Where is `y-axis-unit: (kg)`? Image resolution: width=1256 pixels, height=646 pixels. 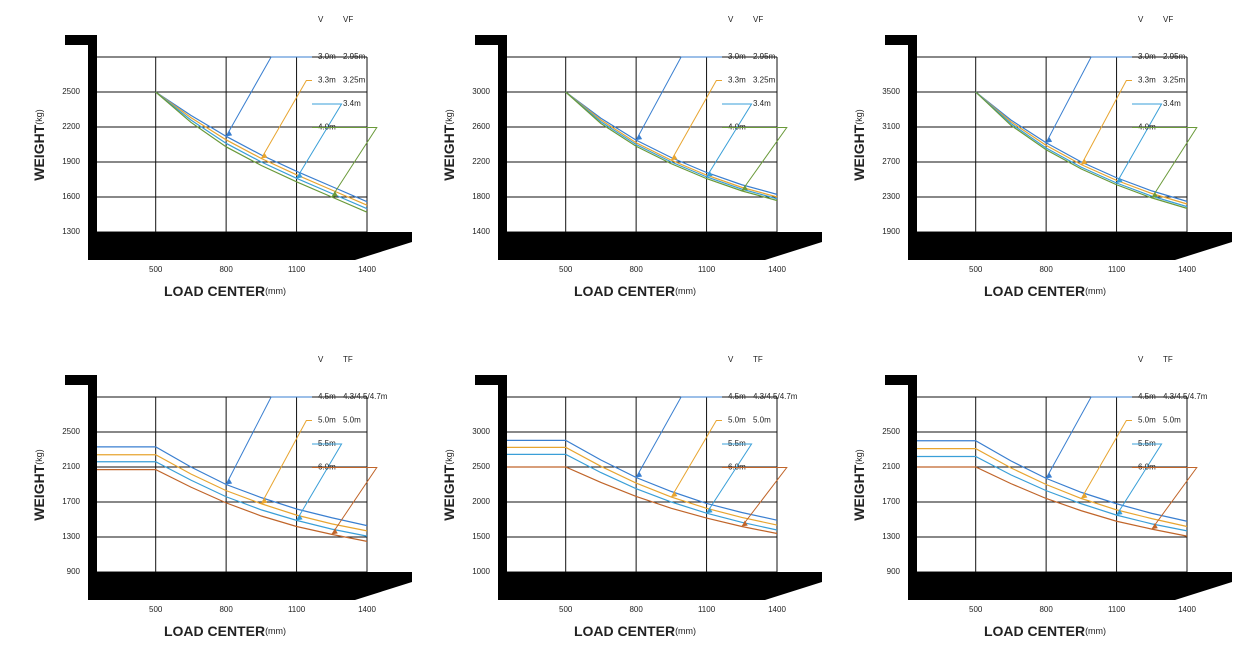 y-axis-unit: (kg) is located at coordinates (859, 117).